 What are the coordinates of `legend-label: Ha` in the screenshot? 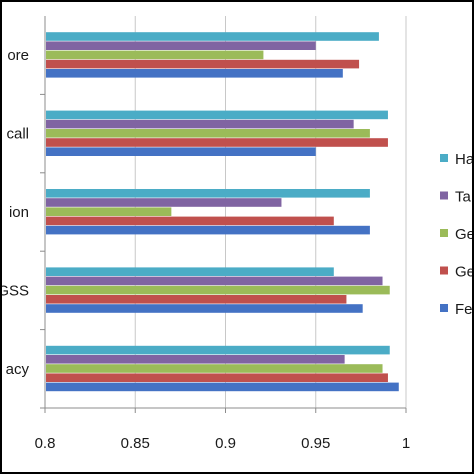 It's located at (464, 159).